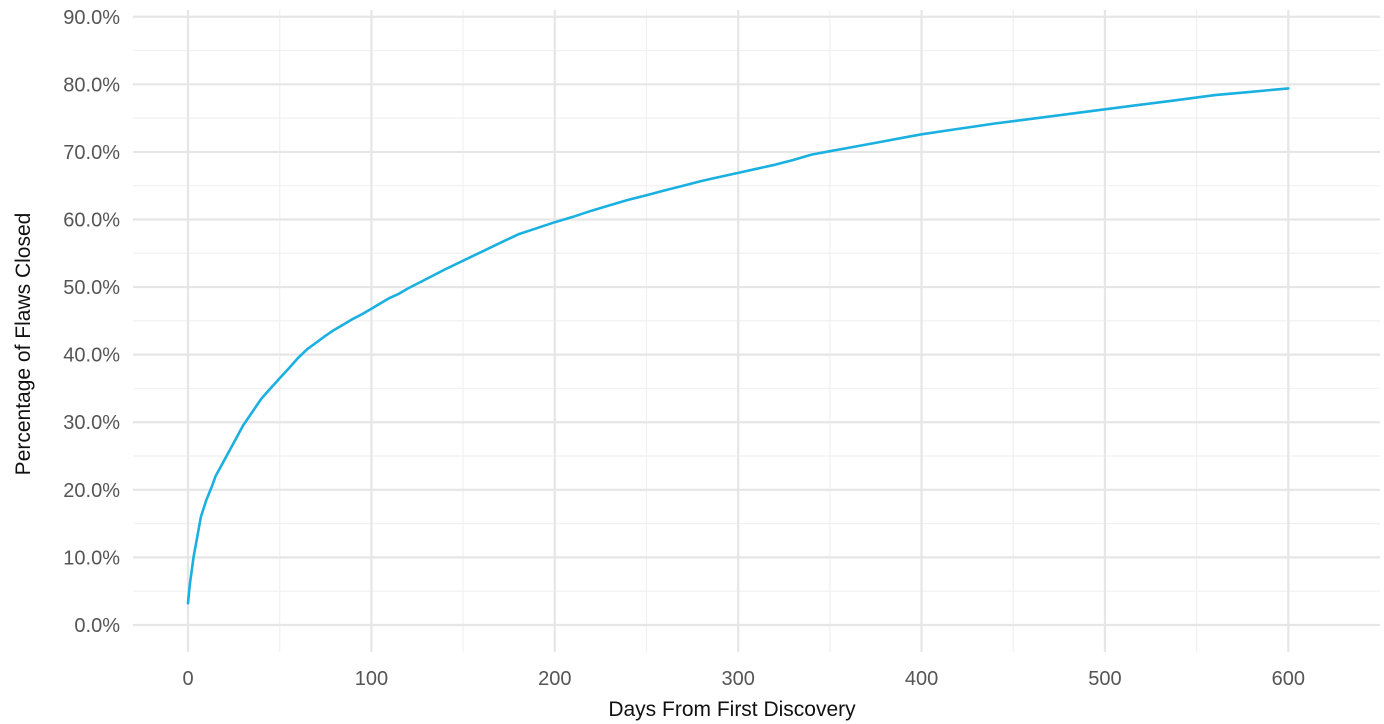  Describe the element at coordinates (732, 709) in the screenshot. I see `x-axis-title: Days From First Discovery` at that location.